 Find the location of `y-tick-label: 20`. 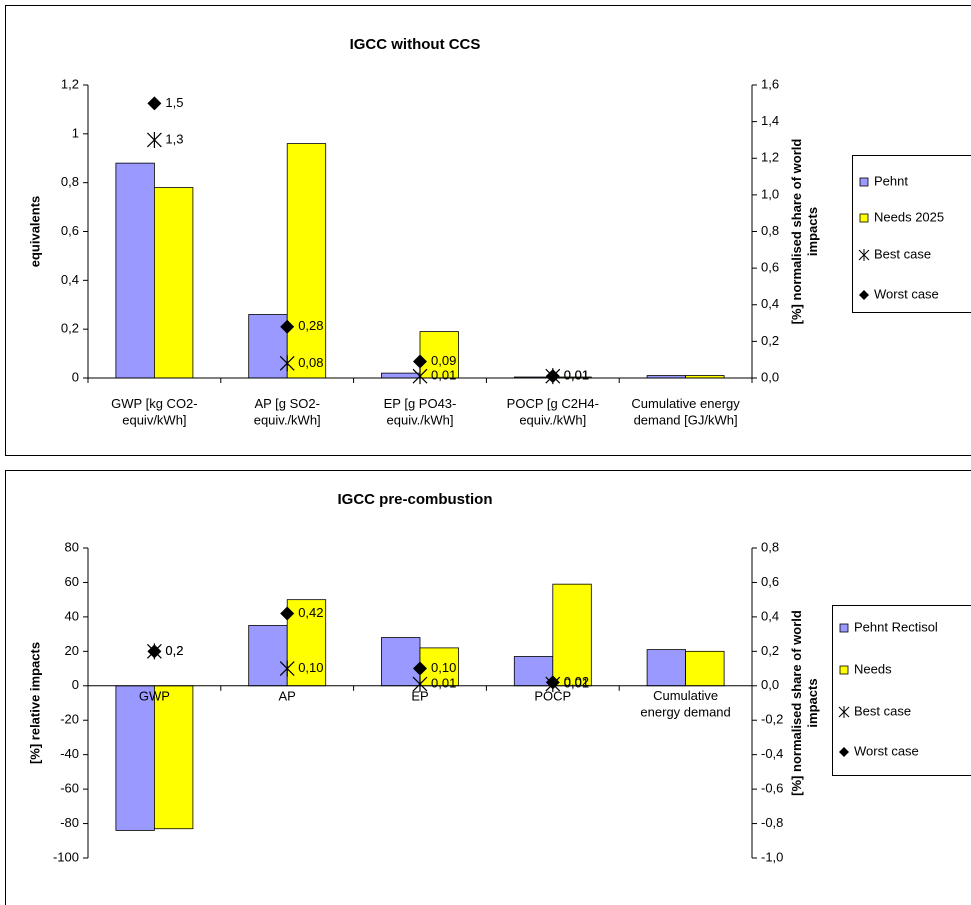

y-tick-label: 20 is located at coordinates (72, 650).